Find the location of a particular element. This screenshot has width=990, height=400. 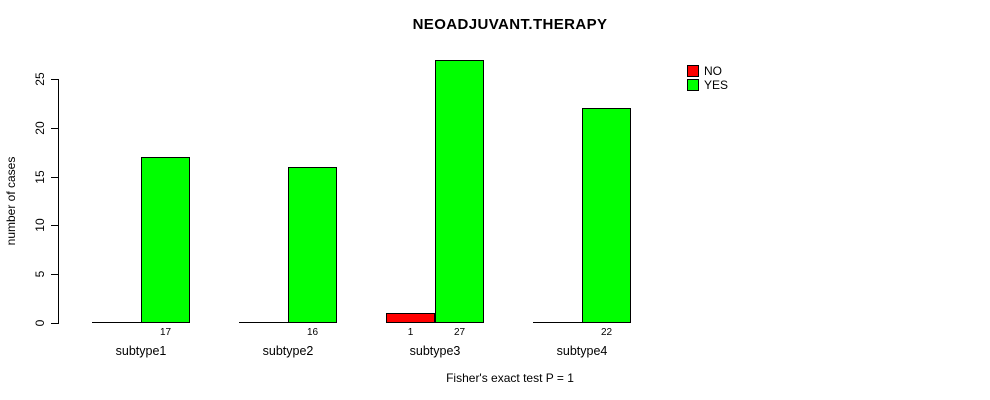

legend-label-no: NO is located at coordinates (713, 71).